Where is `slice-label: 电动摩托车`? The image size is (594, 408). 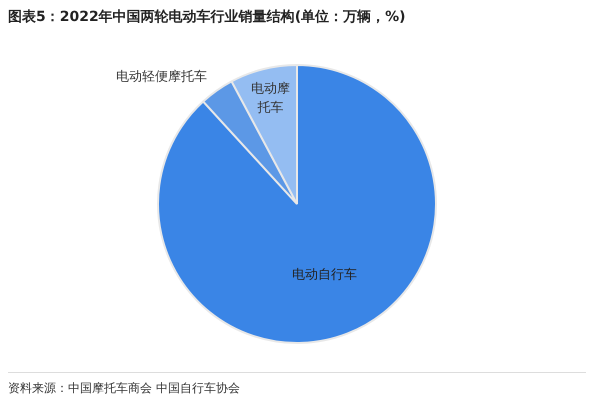 slice-label: 电动摩托车 is located at coordinates (270, 99).